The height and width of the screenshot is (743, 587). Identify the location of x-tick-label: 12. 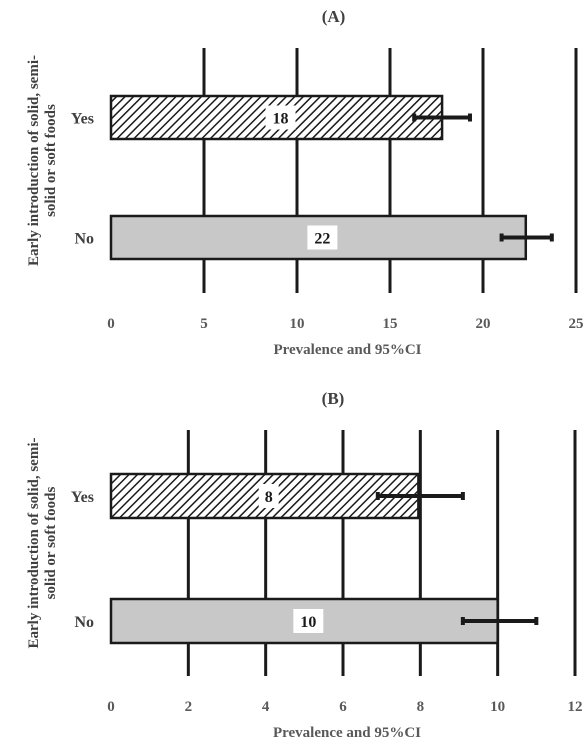
(575, 707).